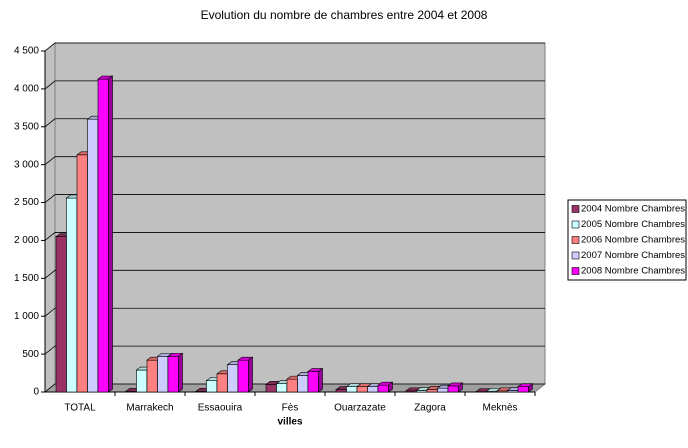 This screenshot has height=448, width=688. What do you see at coordinates (26, 126) in the screenshot?
I see `y-tick-label: 3 500` at bounding box center [26, 126].